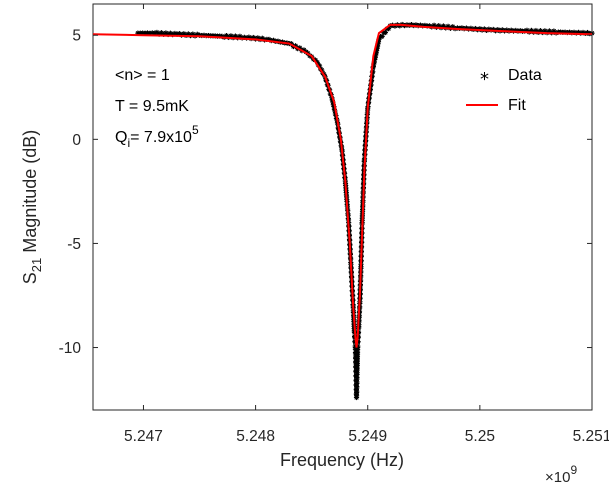 The height and width of the screenshot is (488, 609). Describe the element at coordinates (142, 75) in the screenshot. I see `annotation-photon-number: <n> = 1` at that location.